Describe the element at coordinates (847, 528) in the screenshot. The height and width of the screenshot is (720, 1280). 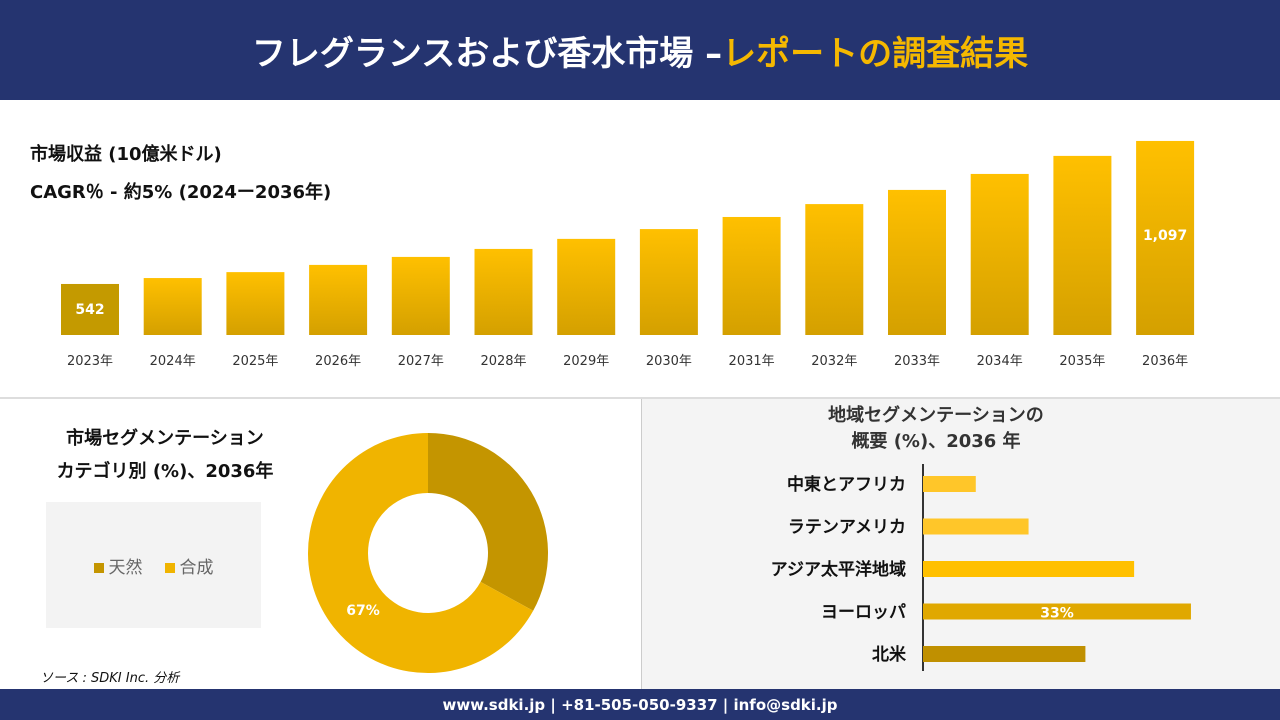
I see `region-label: ラテンアメリカ` at that location.